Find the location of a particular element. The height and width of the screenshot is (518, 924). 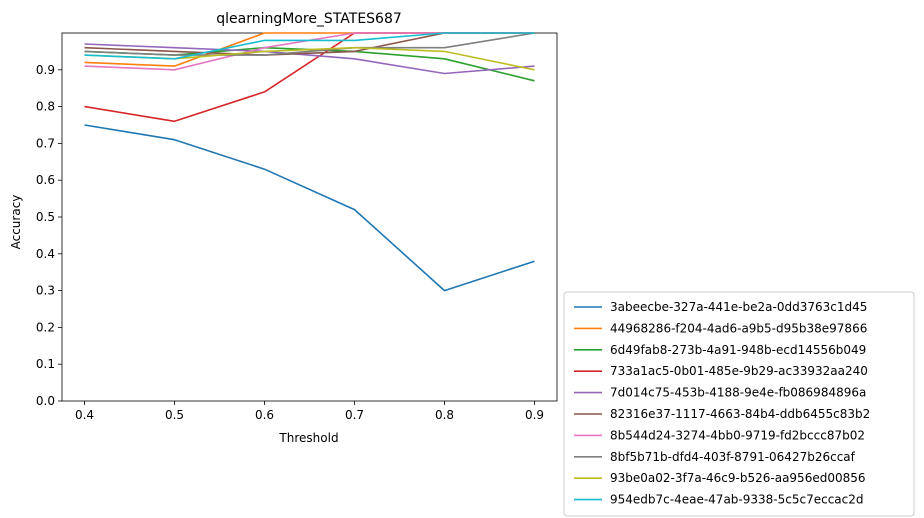

y-tick-label: 0.4 is located at coordinates (45, 254).